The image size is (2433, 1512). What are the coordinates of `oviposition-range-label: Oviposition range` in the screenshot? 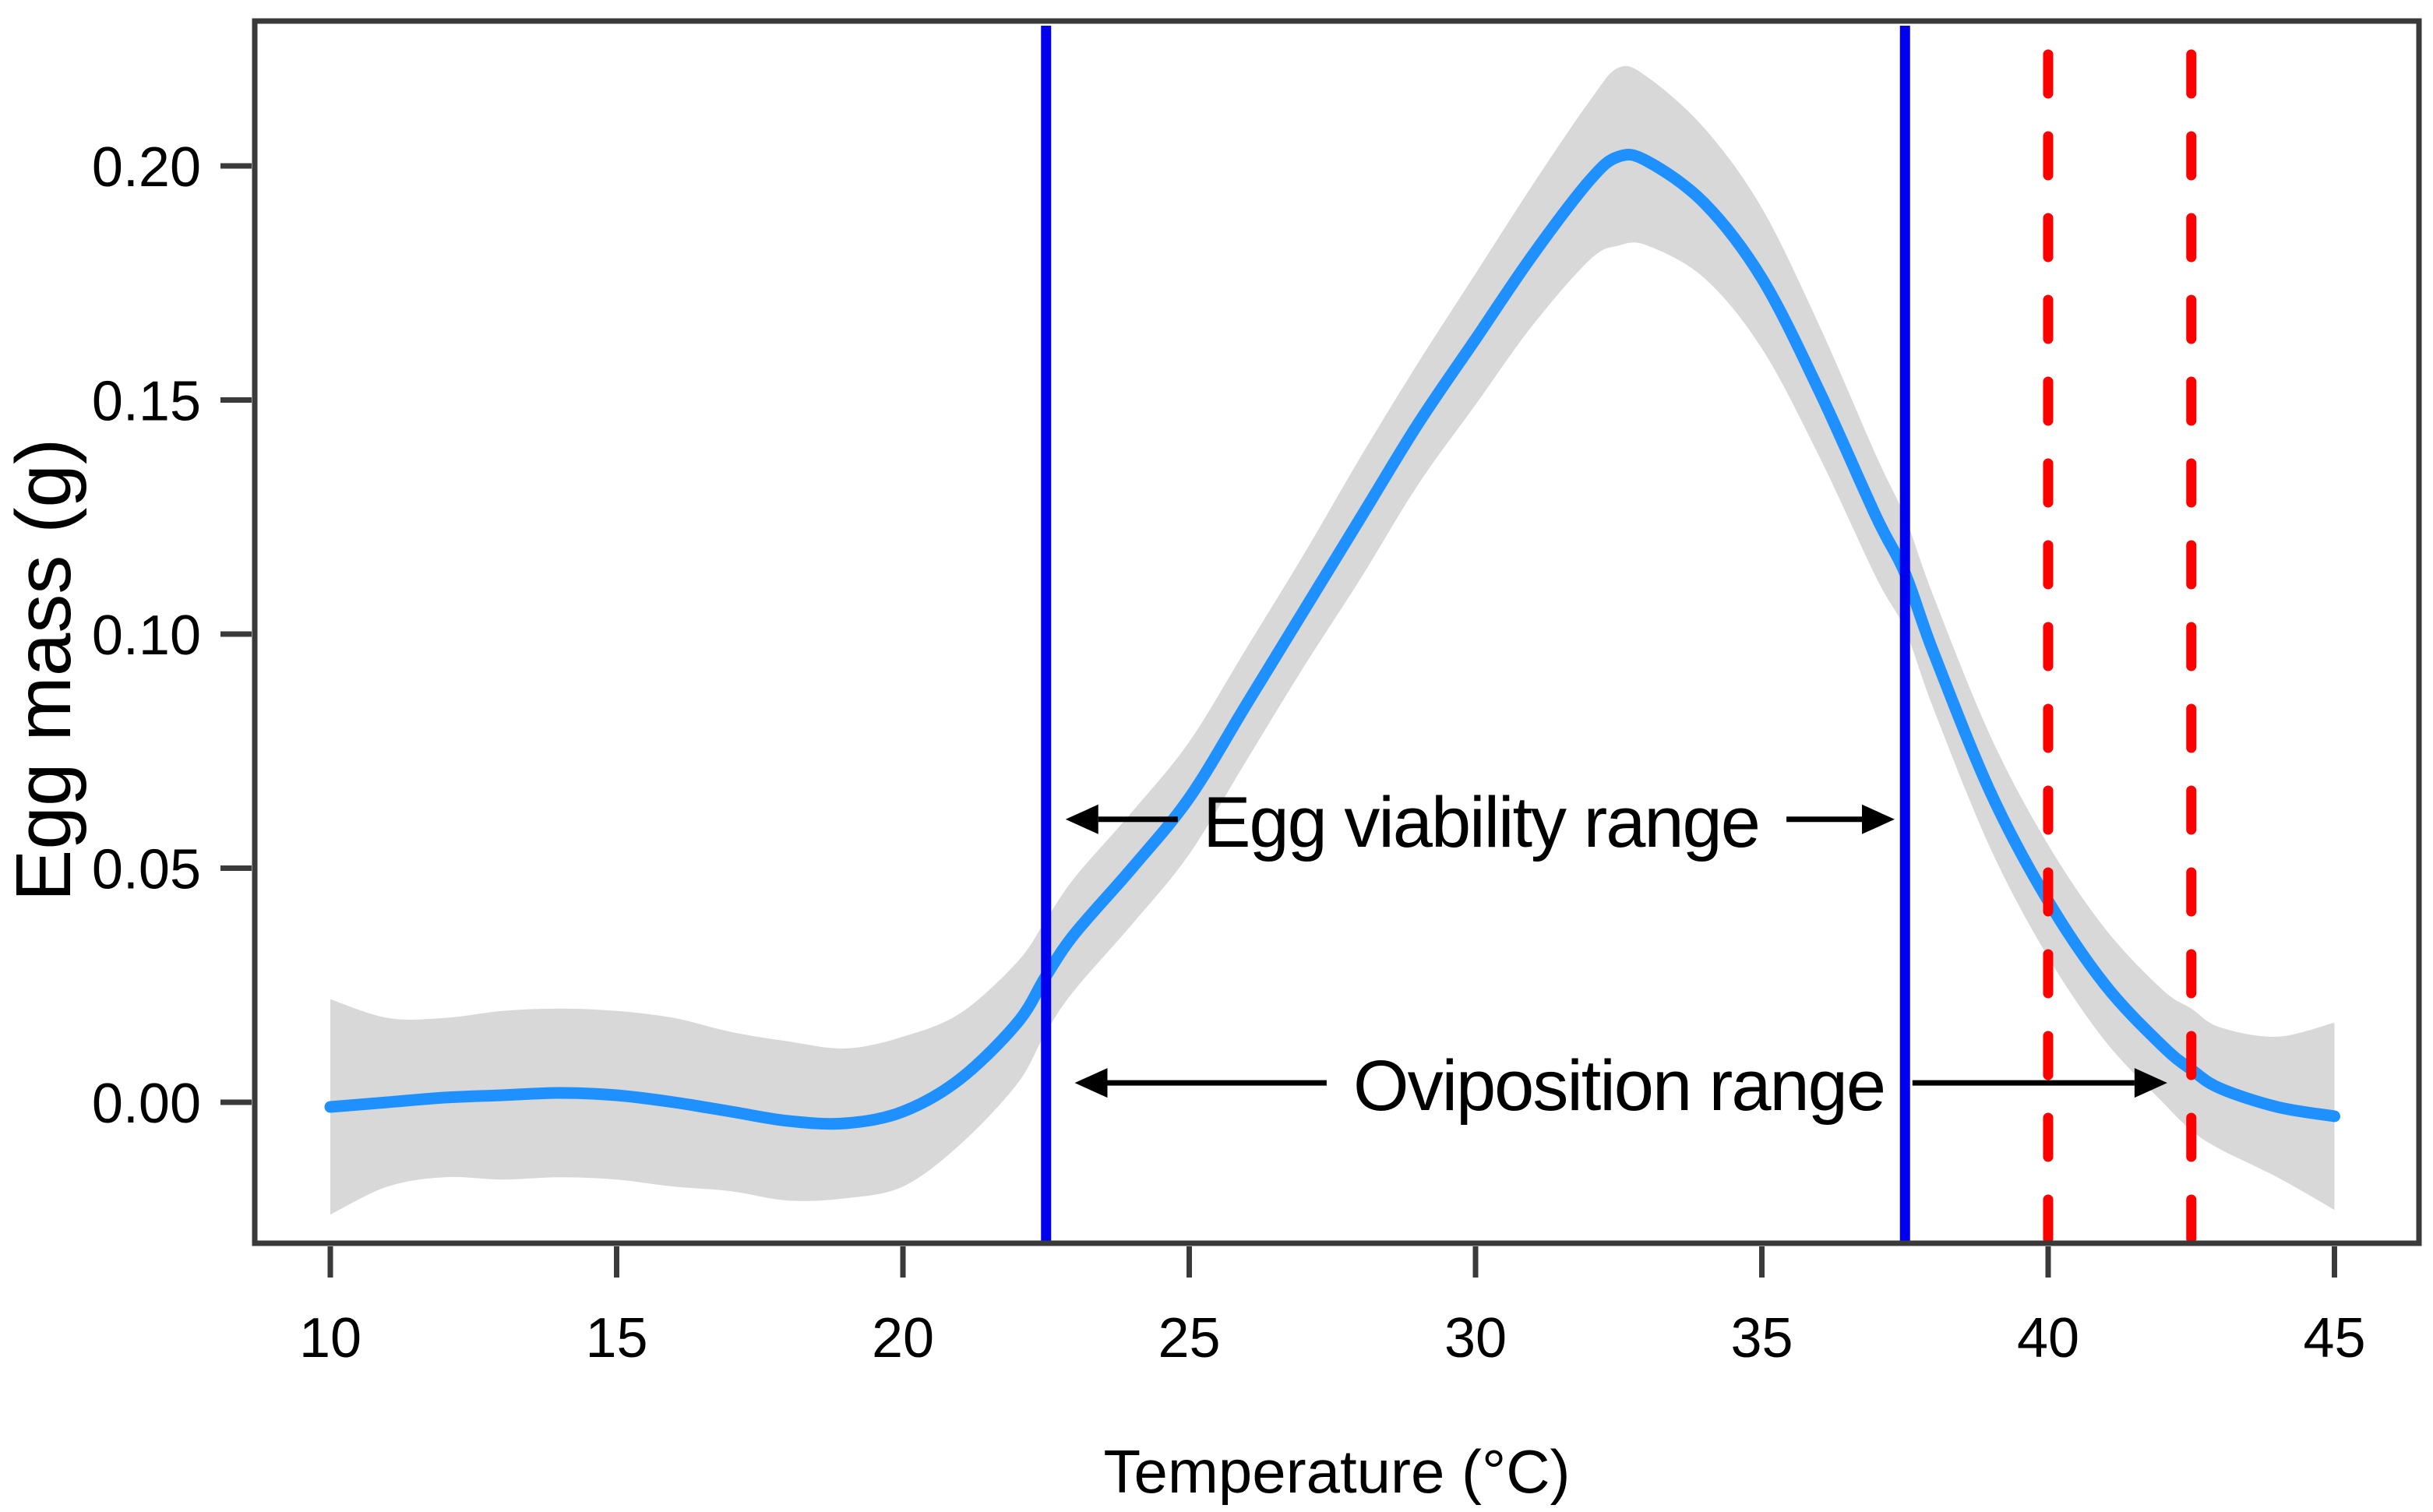 It's located at (1619, 1086).